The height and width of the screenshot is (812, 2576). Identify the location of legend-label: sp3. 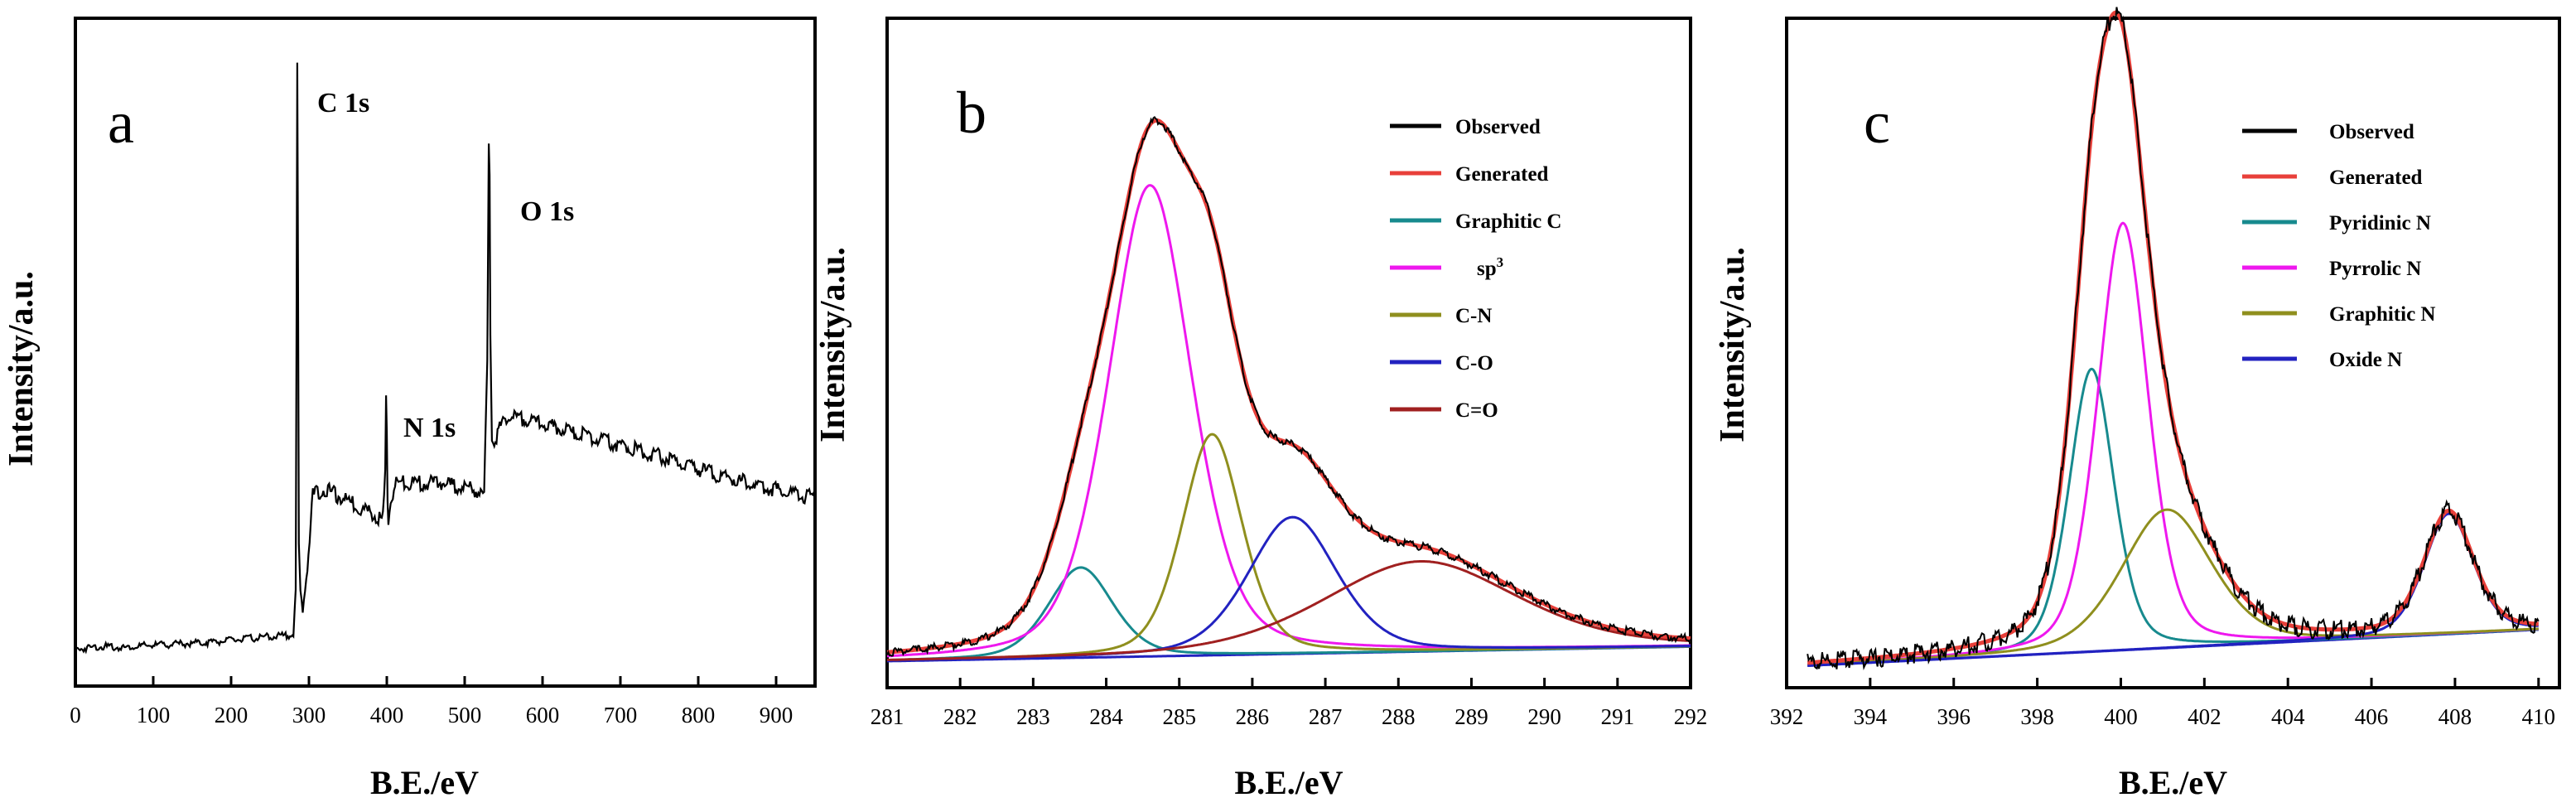
(1490, 267).